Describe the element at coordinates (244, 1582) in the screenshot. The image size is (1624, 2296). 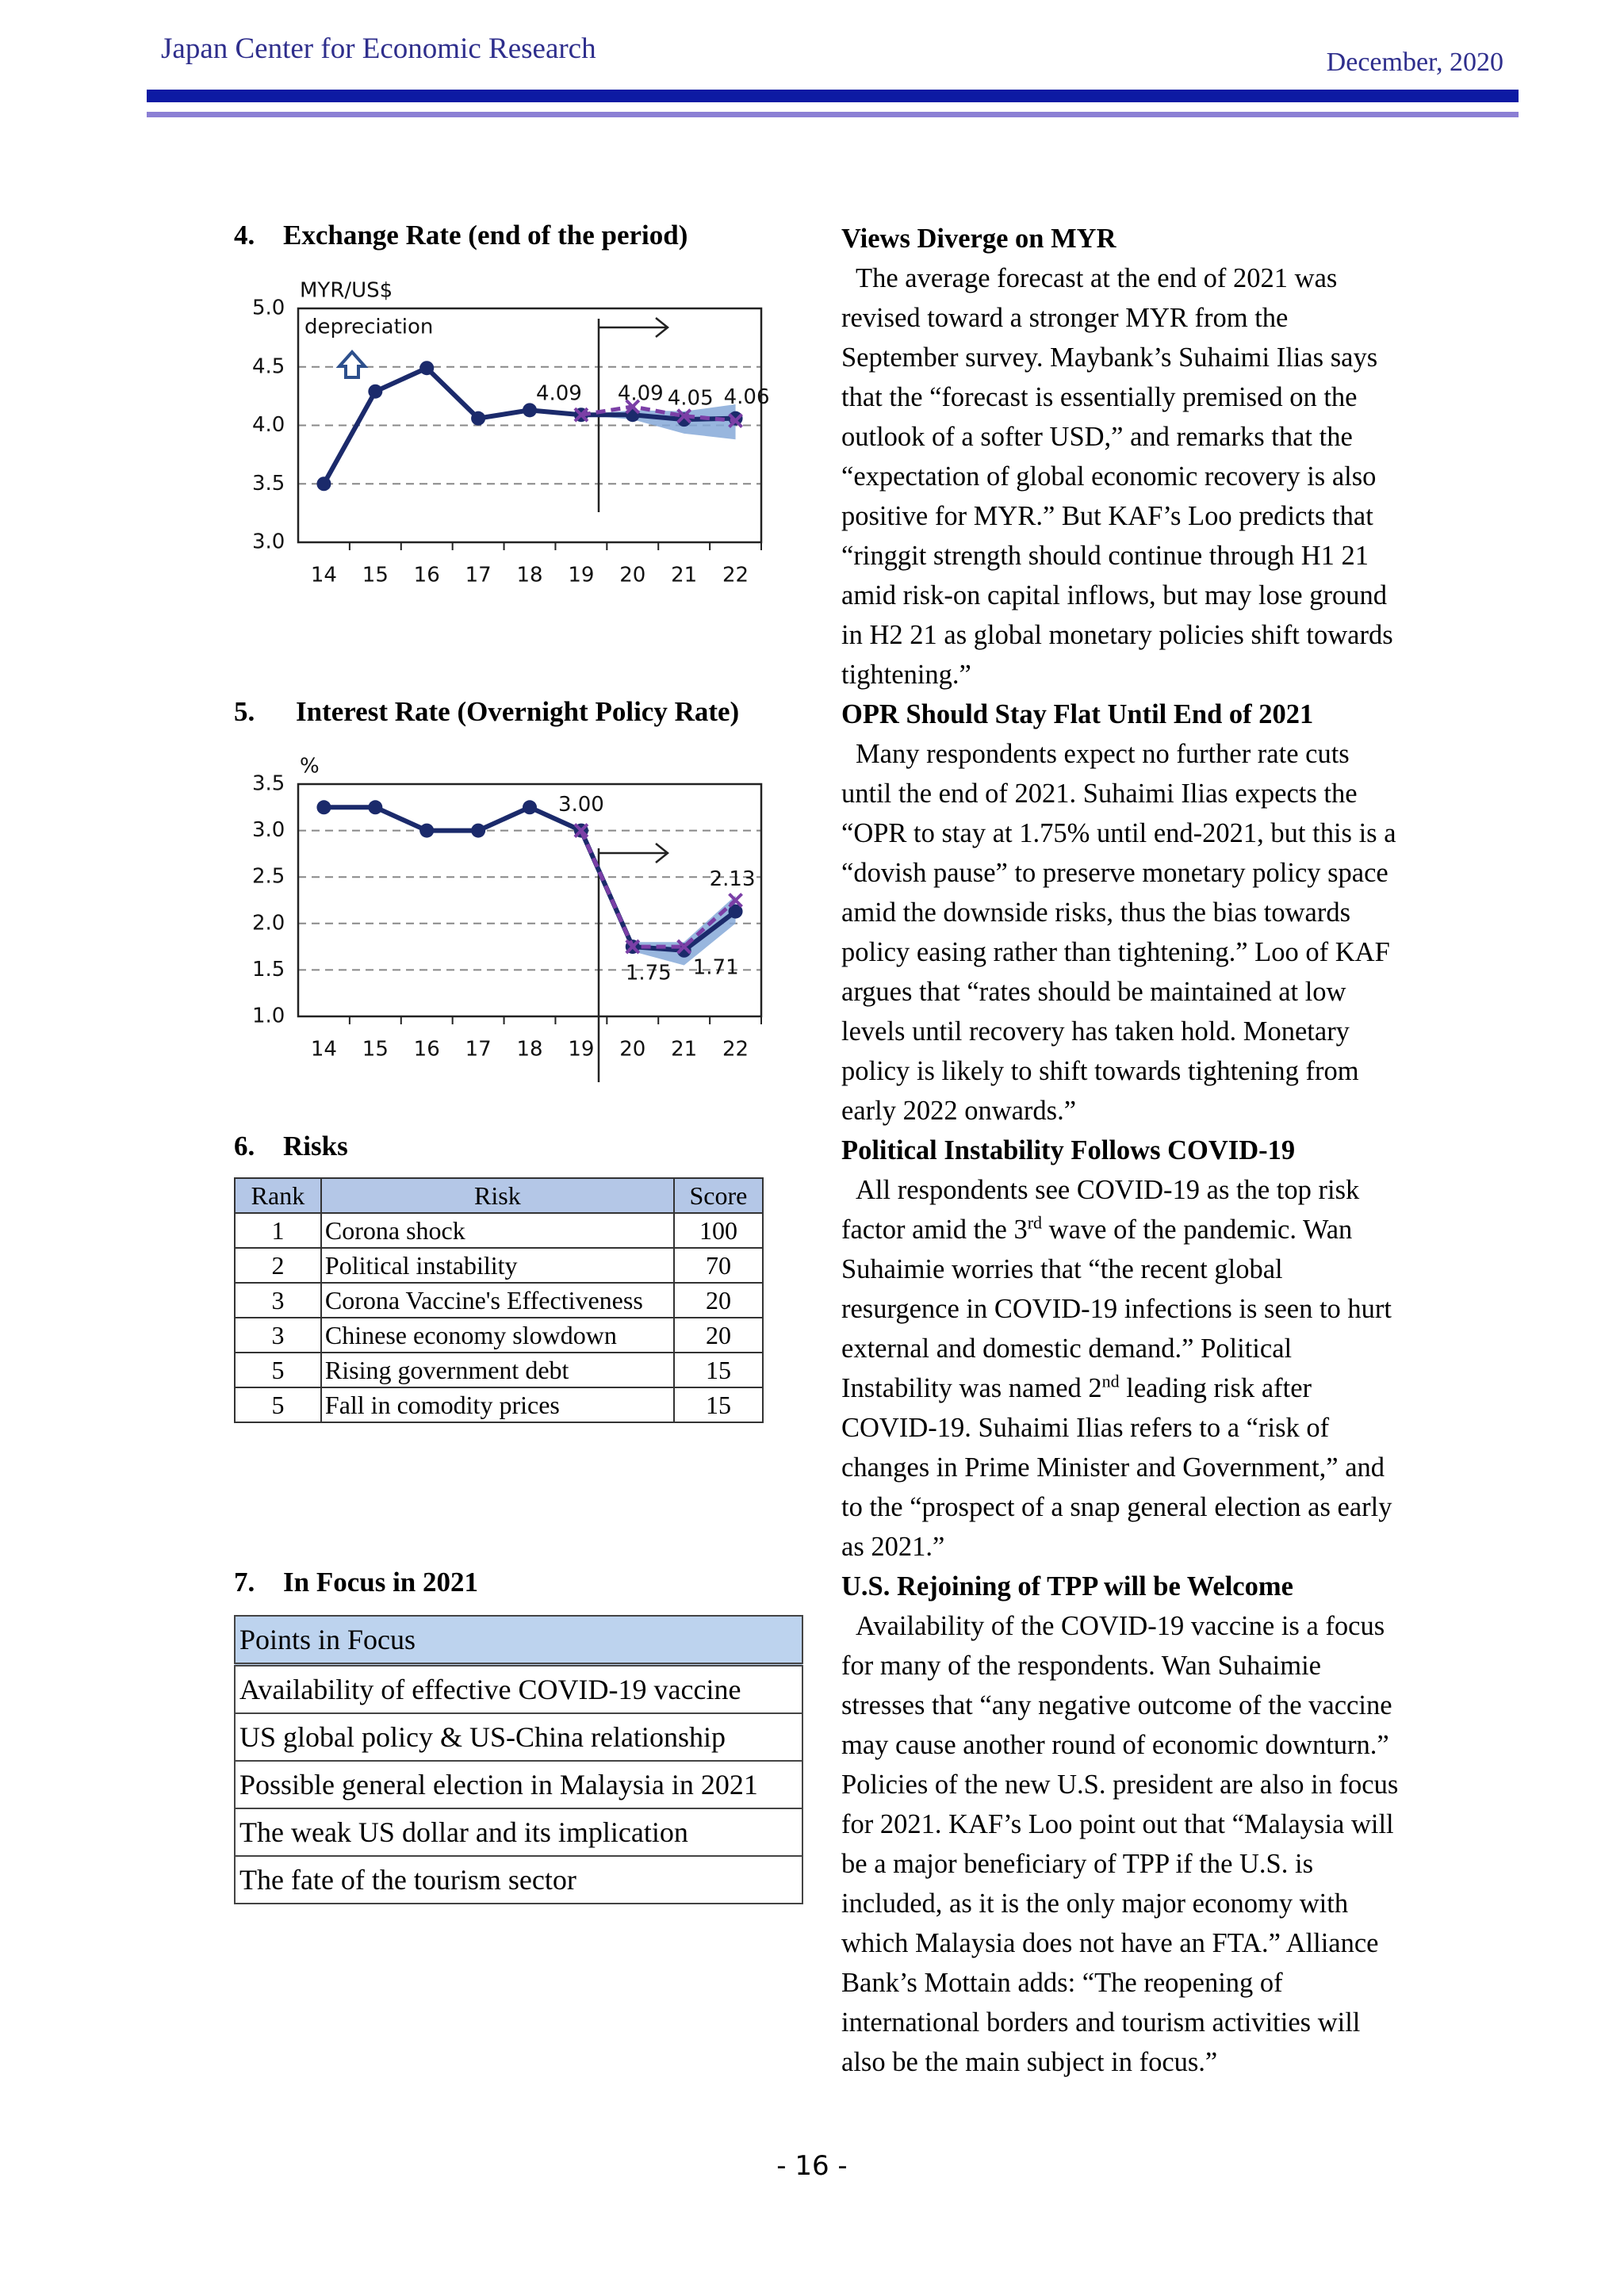
I see `section-number: 7.` at that location.